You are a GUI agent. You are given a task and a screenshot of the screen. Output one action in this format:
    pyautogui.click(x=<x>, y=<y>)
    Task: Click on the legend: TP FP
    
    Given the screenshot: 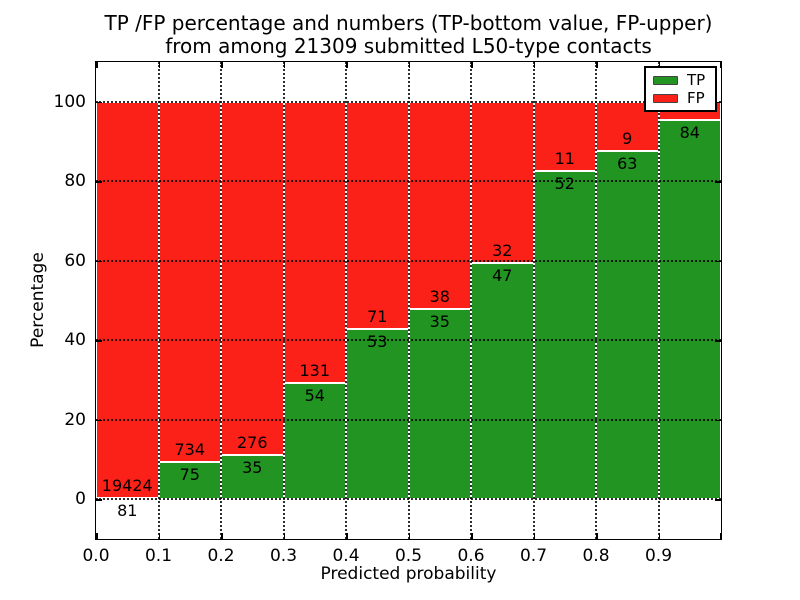 What is the action you would take?
    pyautogui.click(x=680, y=89)
    